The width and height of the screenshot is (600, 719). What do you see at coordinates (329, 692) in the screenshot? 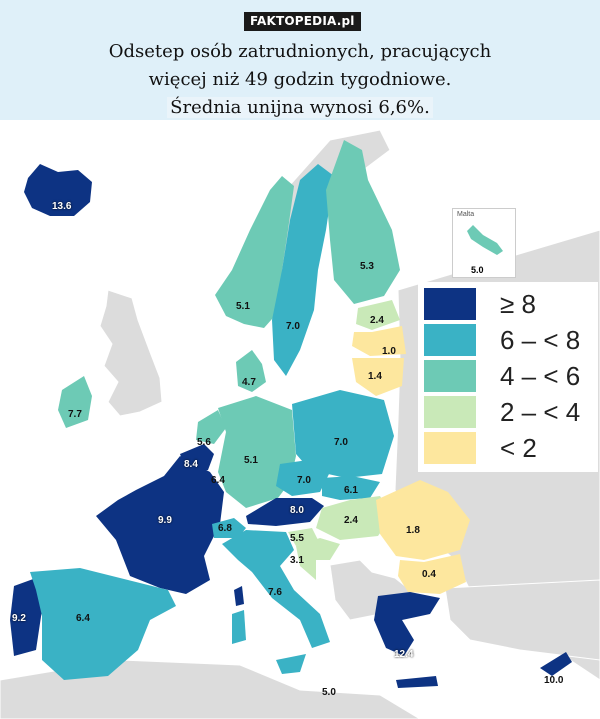
I see `label-malta-south: 5.0` at bounding box center [329, 692].